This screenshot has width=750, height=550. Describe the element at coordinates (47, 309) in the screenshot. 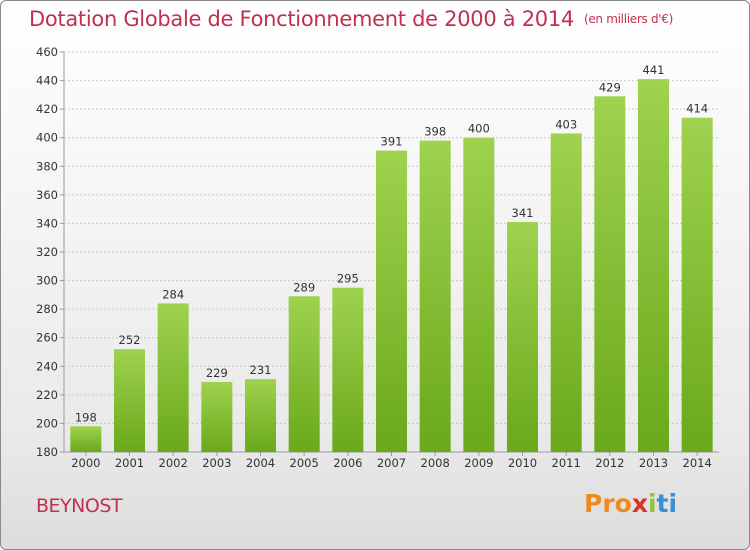

I see `y-tick-label: 280` at that location.